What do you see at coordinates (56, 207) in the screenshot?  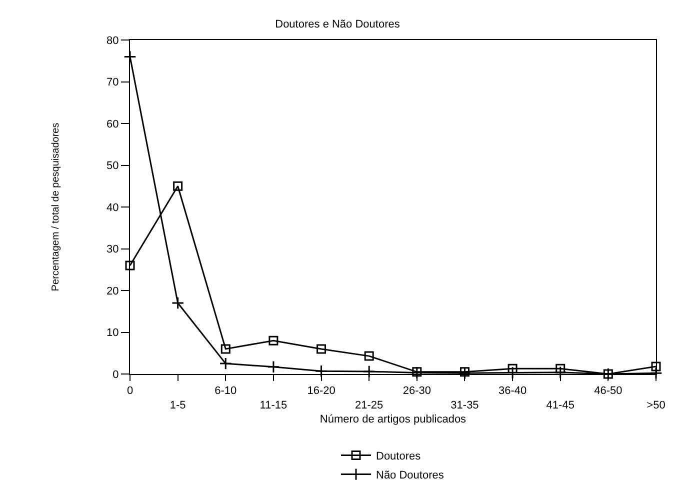 I see `y-axis-title: Percentagem / total de pesquisadores` at bounding box center [56, 207].